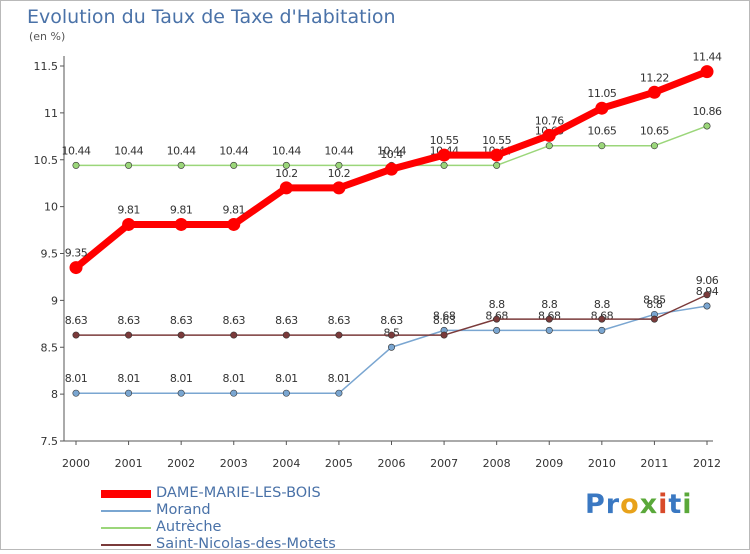  Describe the element at coordinates (51, 113) in the screenshot. I see `y-tick-label: 11` at that location.